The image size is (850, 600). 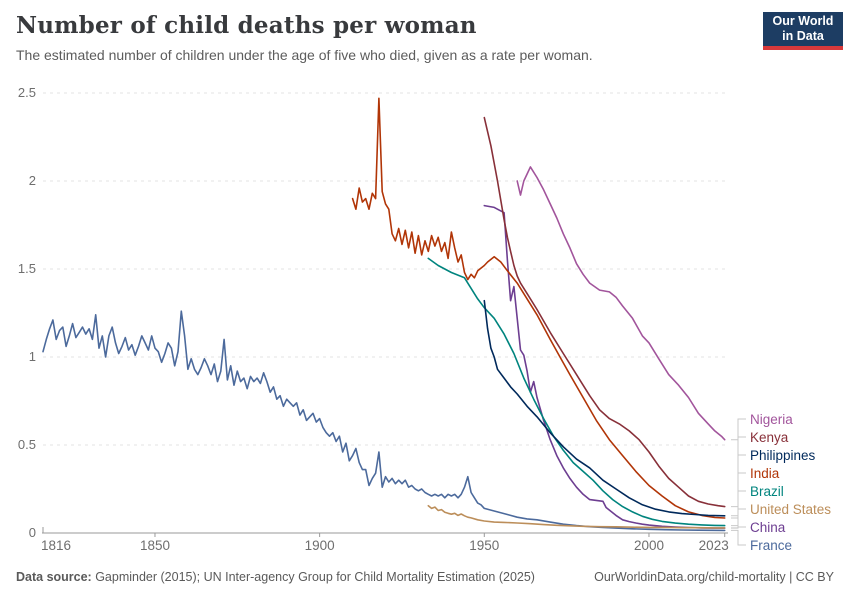 I want to click on y-tick-label: 2.5, so click(x=27, y=92).